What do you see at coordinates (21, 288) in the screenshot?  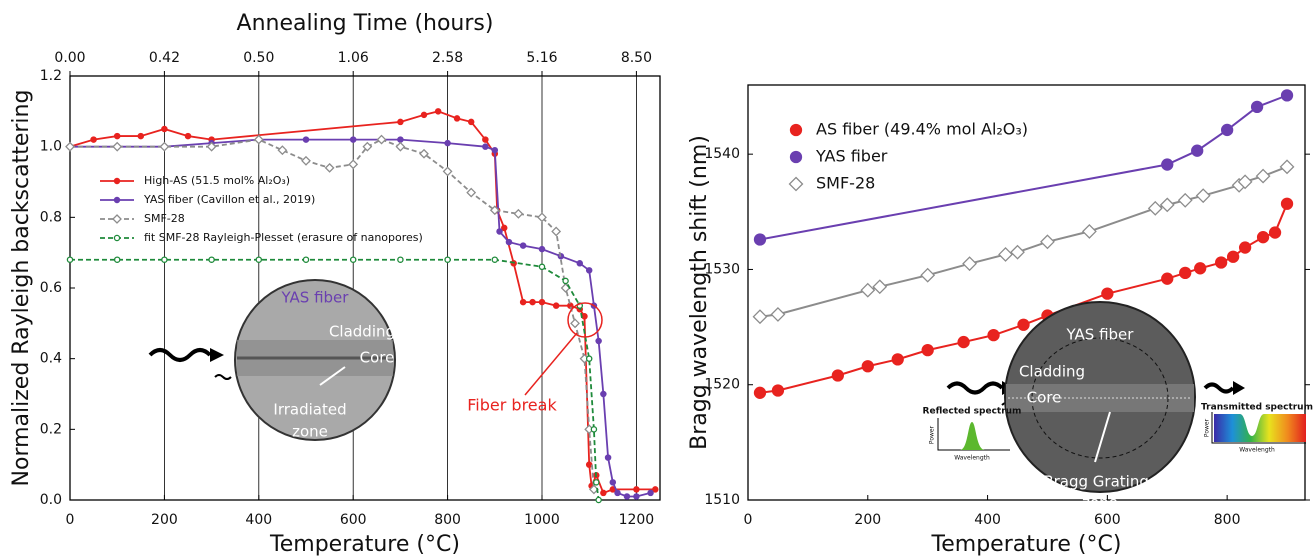 I see `y-axis-title: Normalized Rayleigh backscattering` at bounding box center [21, 288].